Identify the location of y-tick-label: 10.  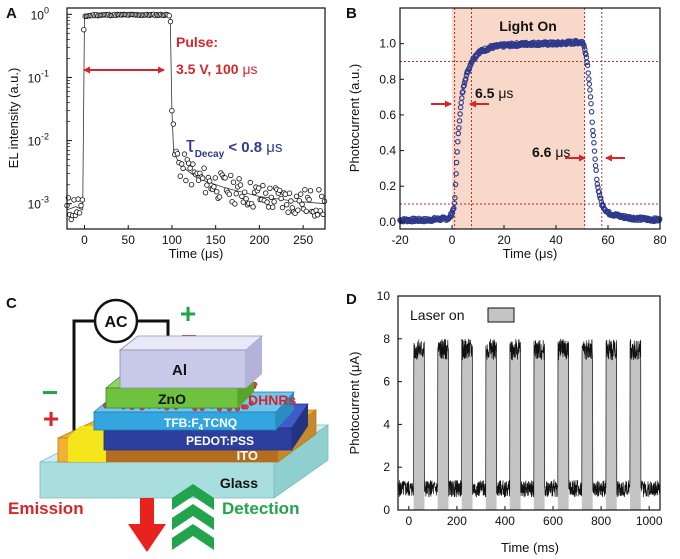
(384, 296).